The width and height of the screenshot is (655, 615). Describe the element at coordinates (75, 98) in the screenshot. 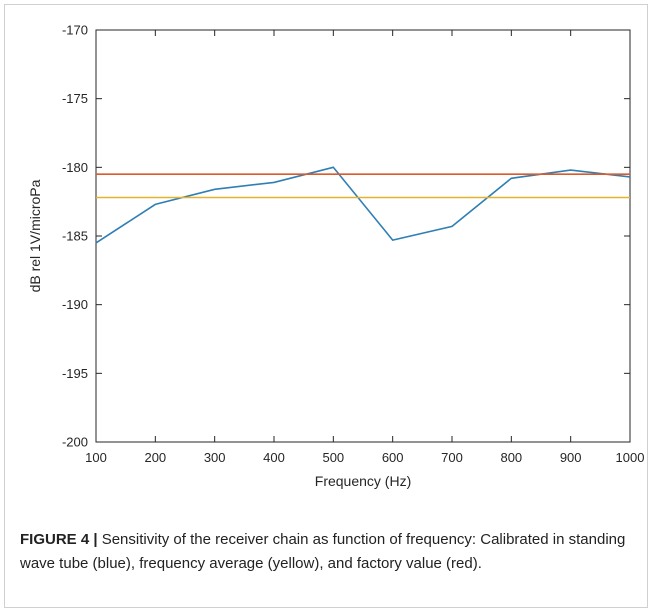

I see `y-tick-label: -175` at that location.